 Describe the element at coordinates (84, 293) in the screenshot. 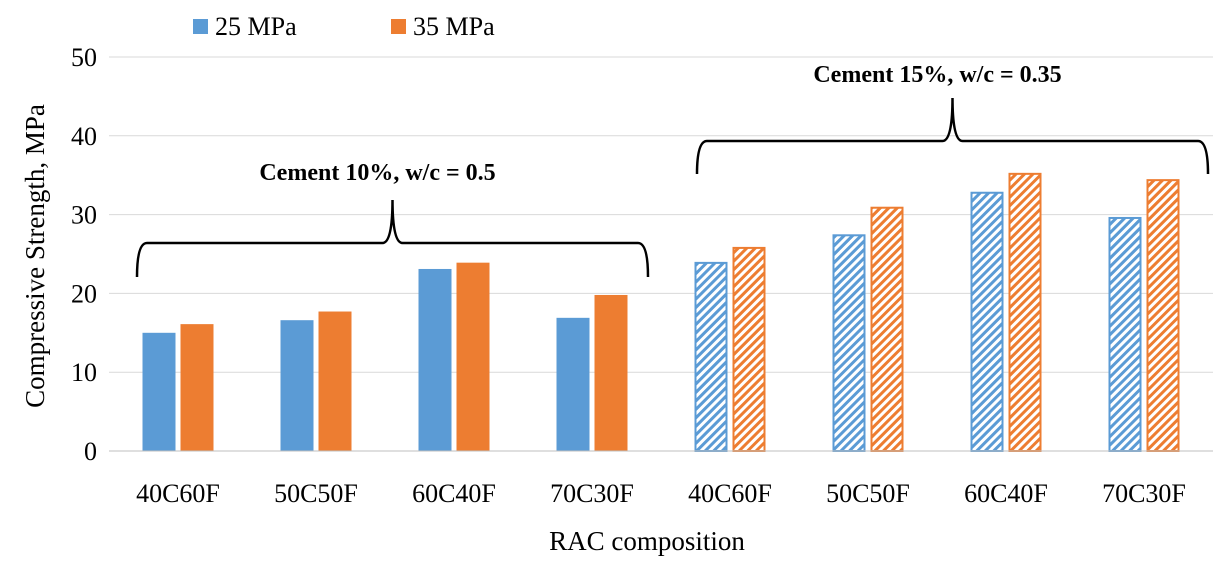

I see `y-tick-label: 20` at that location.